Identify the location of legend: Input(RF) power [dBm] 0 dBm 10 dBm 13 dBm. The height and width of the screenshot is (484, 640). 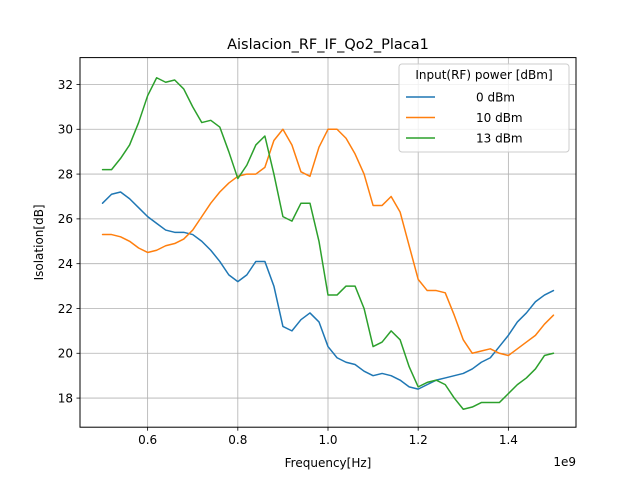
(484, 108).